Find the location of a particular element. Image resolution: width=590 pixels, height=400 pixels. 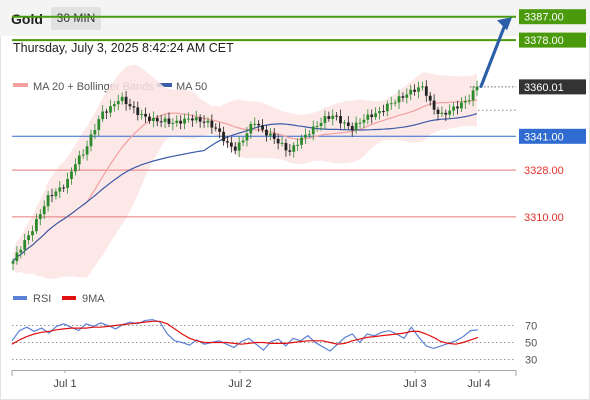

rsi-tick-70: 70 is located at coordinates (531, 327).